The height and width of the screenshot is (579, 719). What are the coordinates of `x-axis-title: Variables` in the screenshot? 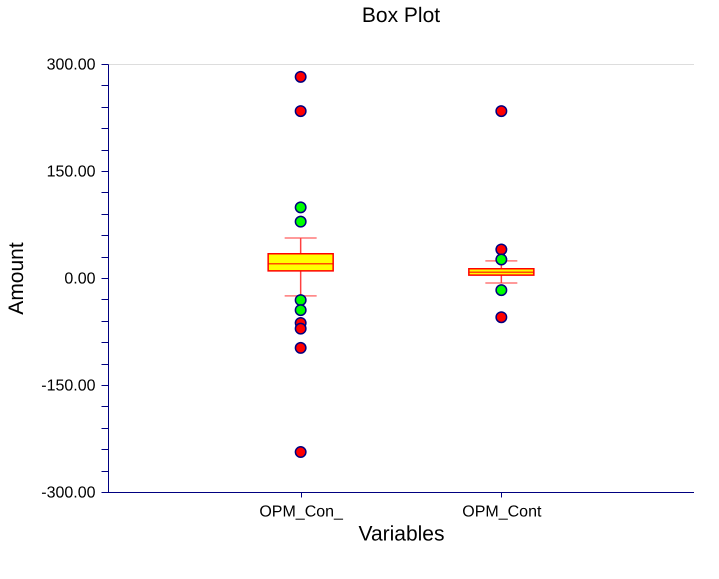 It's located at (401, 534).